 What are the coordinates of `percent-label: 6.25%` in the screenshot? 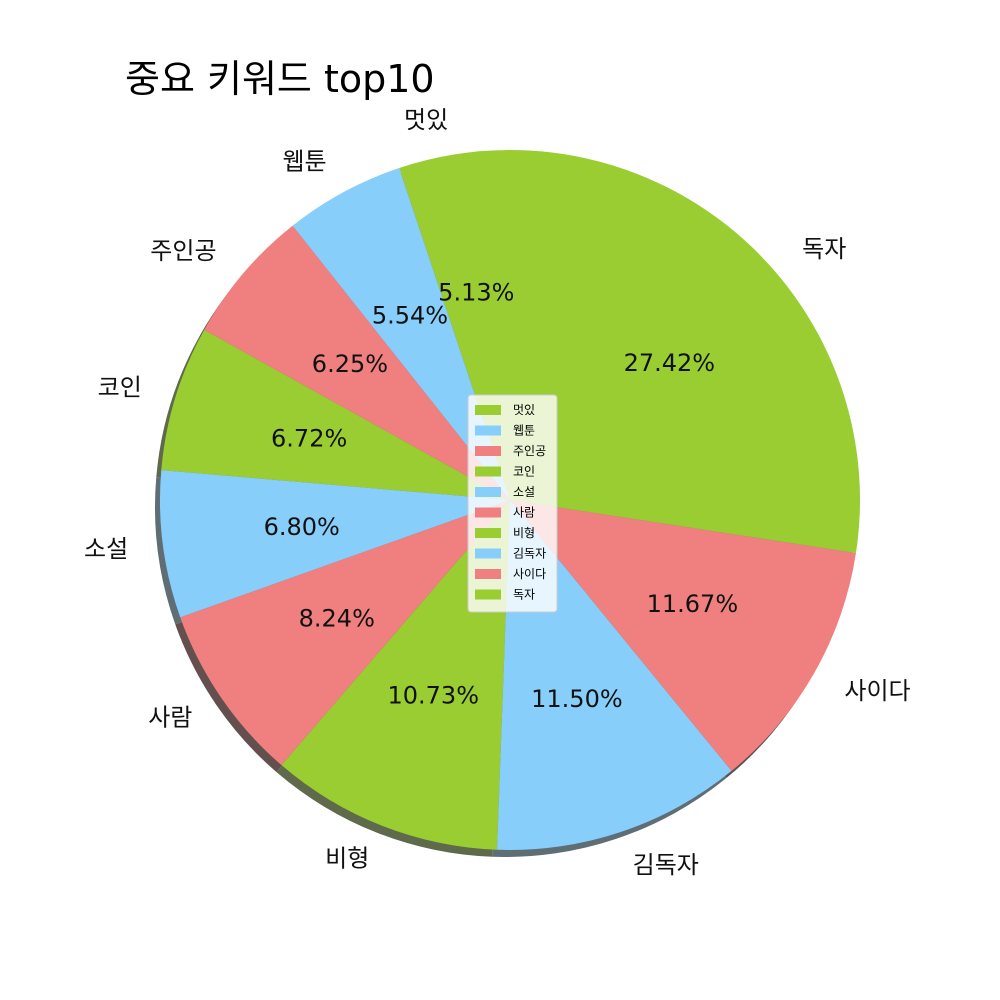 It's located at (350, 364).